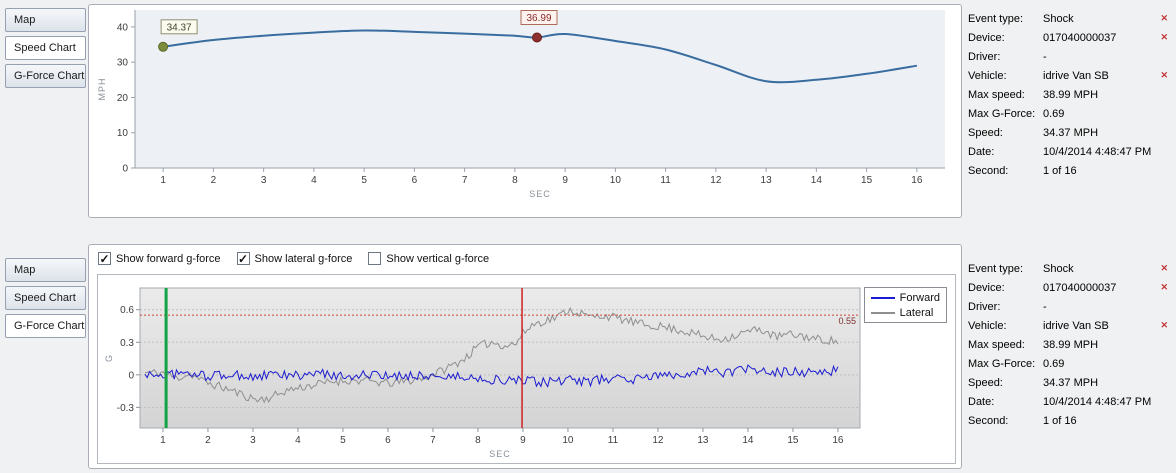 The width and height of the screenshot is (1176, 473). What do you see at coordinates (102, 89) in the screenshot?
I see `svg-text: MPH` at bounding box center [102, 89].